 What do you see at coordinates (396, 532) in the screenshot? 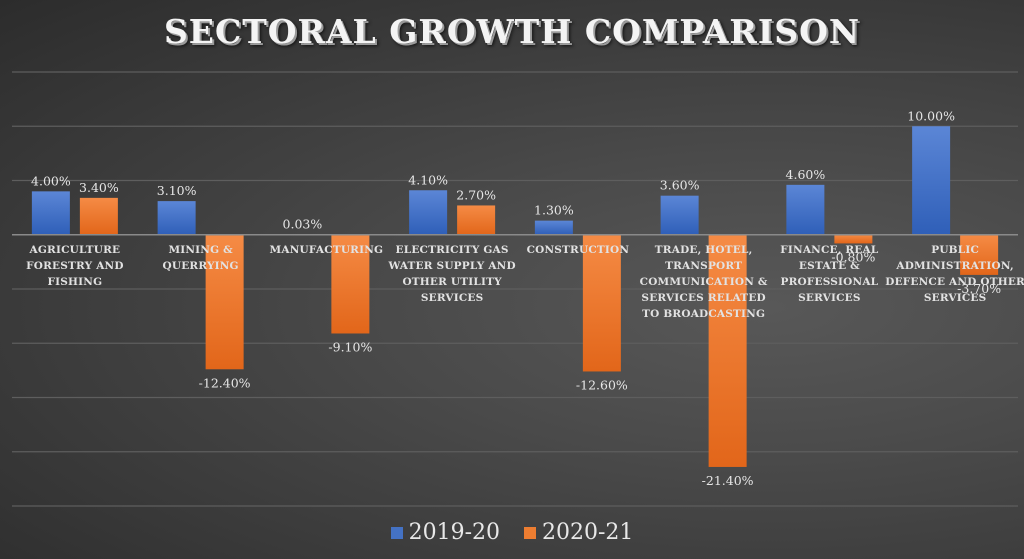
I see `legend-swatch-blue` at bounding box center [396, 532].